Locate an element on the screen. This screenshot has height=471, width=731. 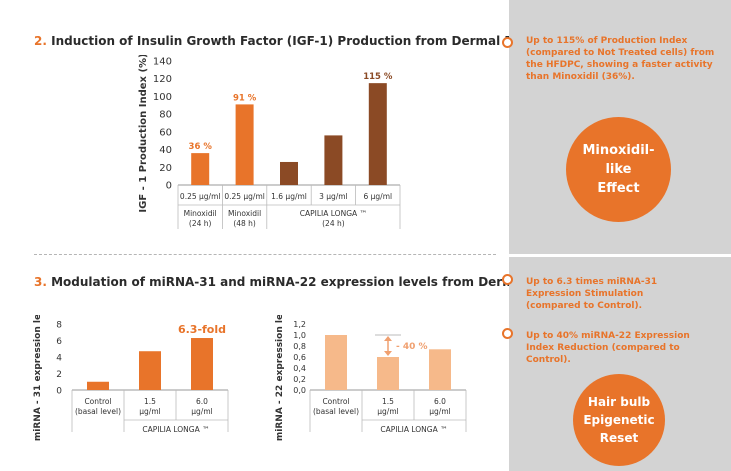
y-tick-label: 4 is located at coordinates (59, 359).